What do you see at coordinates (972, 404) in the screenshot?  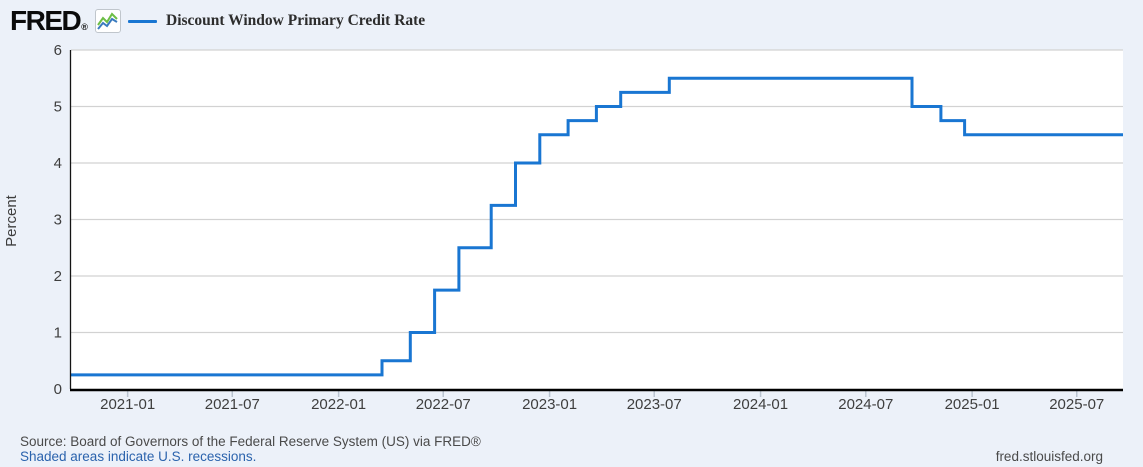 I see `x-tick-label: 2025-01` at bounding box center [972, 404].